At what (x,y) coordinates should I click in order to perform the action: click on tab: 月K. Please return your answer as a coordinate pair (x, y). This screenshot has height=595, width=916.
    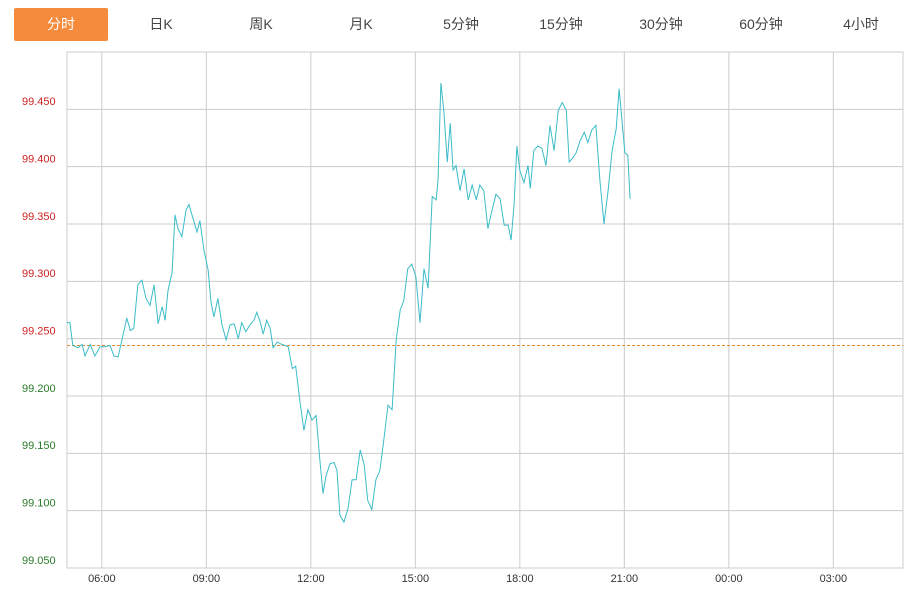
    Looking at the image, I should click on (361, 24).